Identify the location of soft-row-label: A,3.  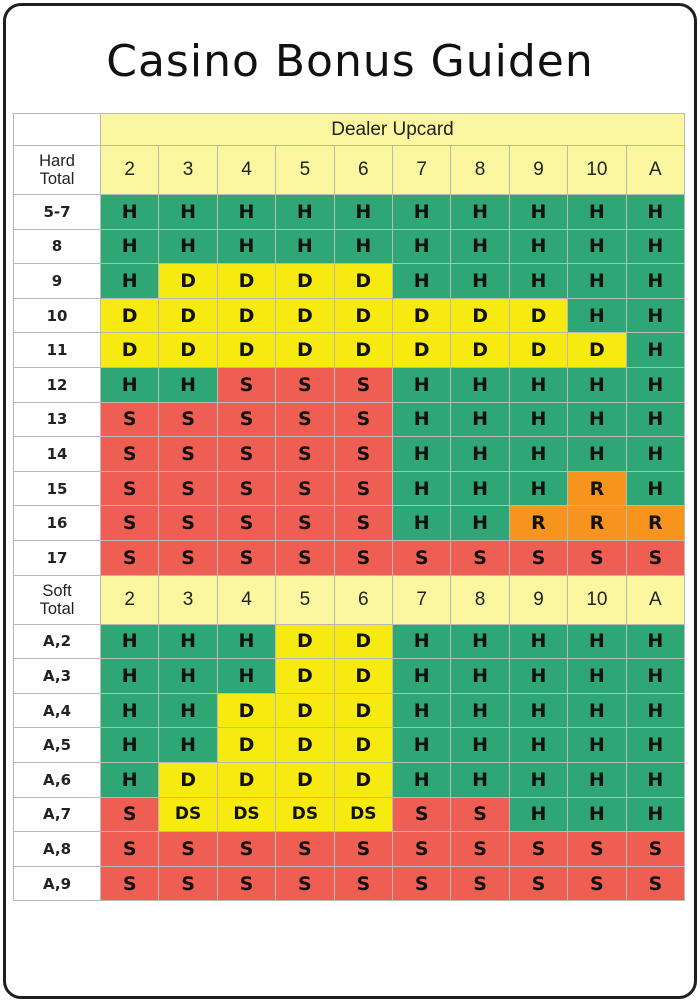
(57, 676).